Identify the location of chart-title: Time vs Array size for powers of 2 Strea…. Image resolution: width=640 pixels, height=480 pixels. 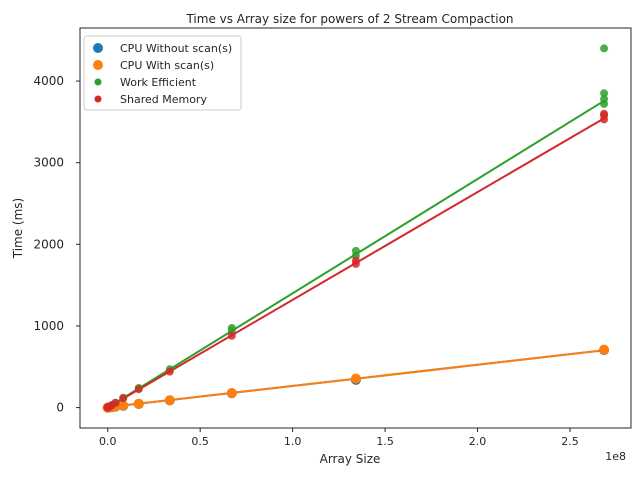
(349, 19).